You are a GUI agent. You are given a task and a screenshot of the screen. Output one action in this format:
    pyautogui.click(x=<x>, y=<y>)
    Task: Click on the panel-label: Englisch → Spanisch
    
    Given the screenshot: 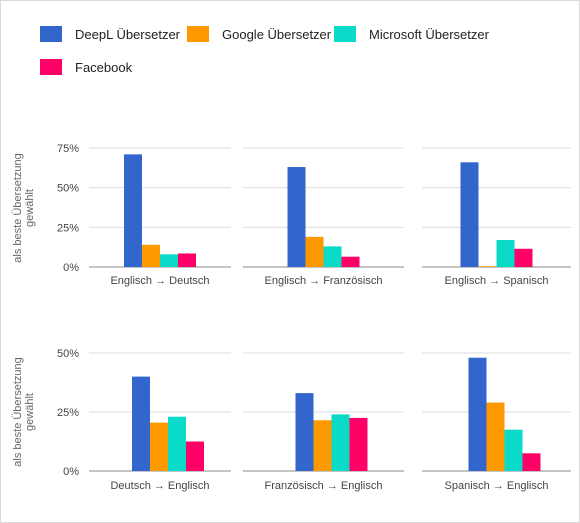 What is the action you would take?
    pyautogui.click(x=497, y=281)
    